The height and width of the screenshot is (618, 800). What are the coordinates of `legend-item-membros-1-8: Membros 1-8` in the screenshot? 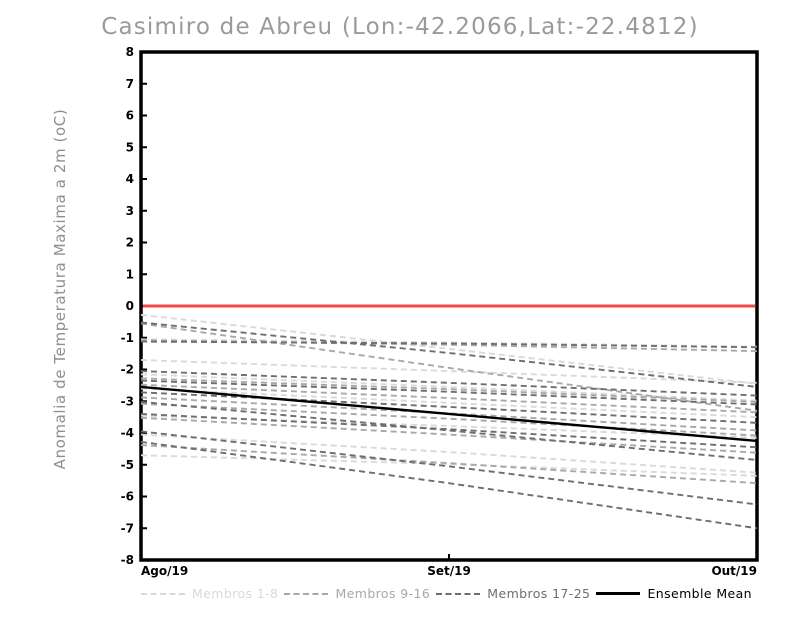 It's located at (209, 593).